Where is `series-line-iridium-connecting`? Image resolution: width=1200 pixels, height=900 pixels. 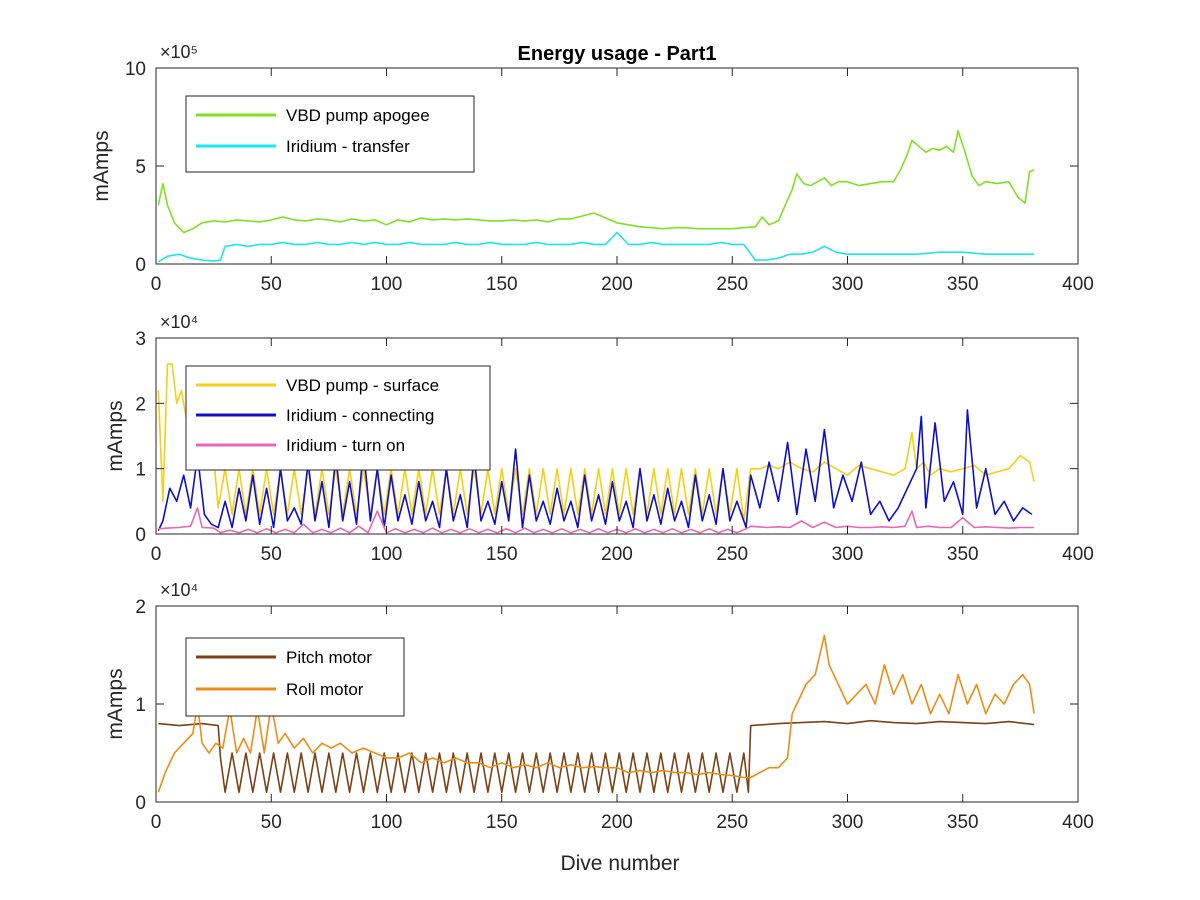
series-line-iridium-connecting is located at coordinates (595, 470).